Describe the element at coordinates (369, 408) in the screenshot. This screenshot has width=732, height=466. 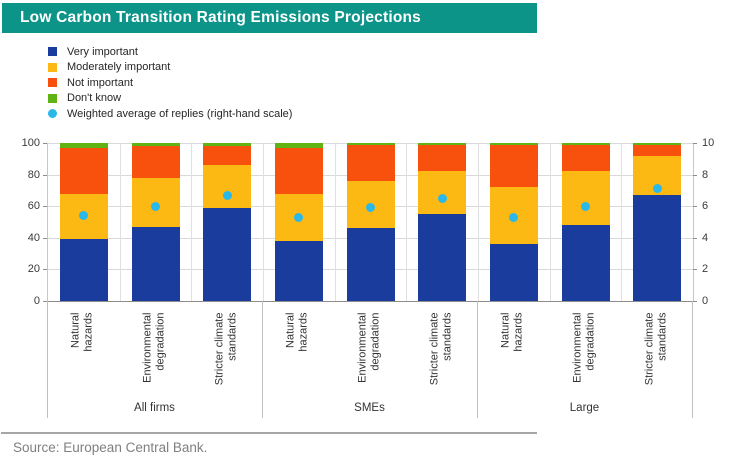
I see `group-label: SMEs` at that location.